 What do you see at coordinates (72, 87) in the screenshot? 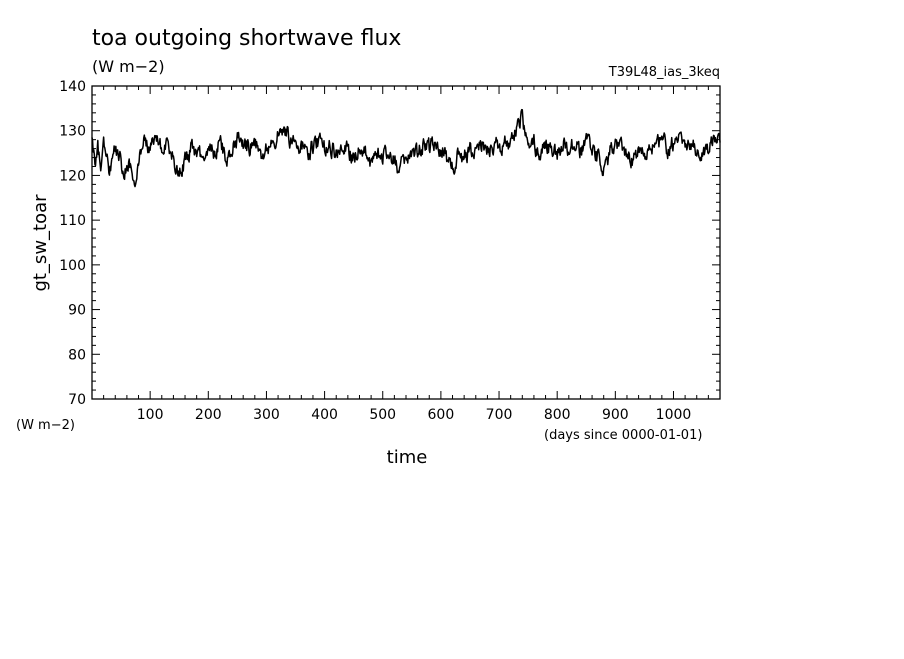
I see `y-tick-label: 140` at bounding box center [72, 87].